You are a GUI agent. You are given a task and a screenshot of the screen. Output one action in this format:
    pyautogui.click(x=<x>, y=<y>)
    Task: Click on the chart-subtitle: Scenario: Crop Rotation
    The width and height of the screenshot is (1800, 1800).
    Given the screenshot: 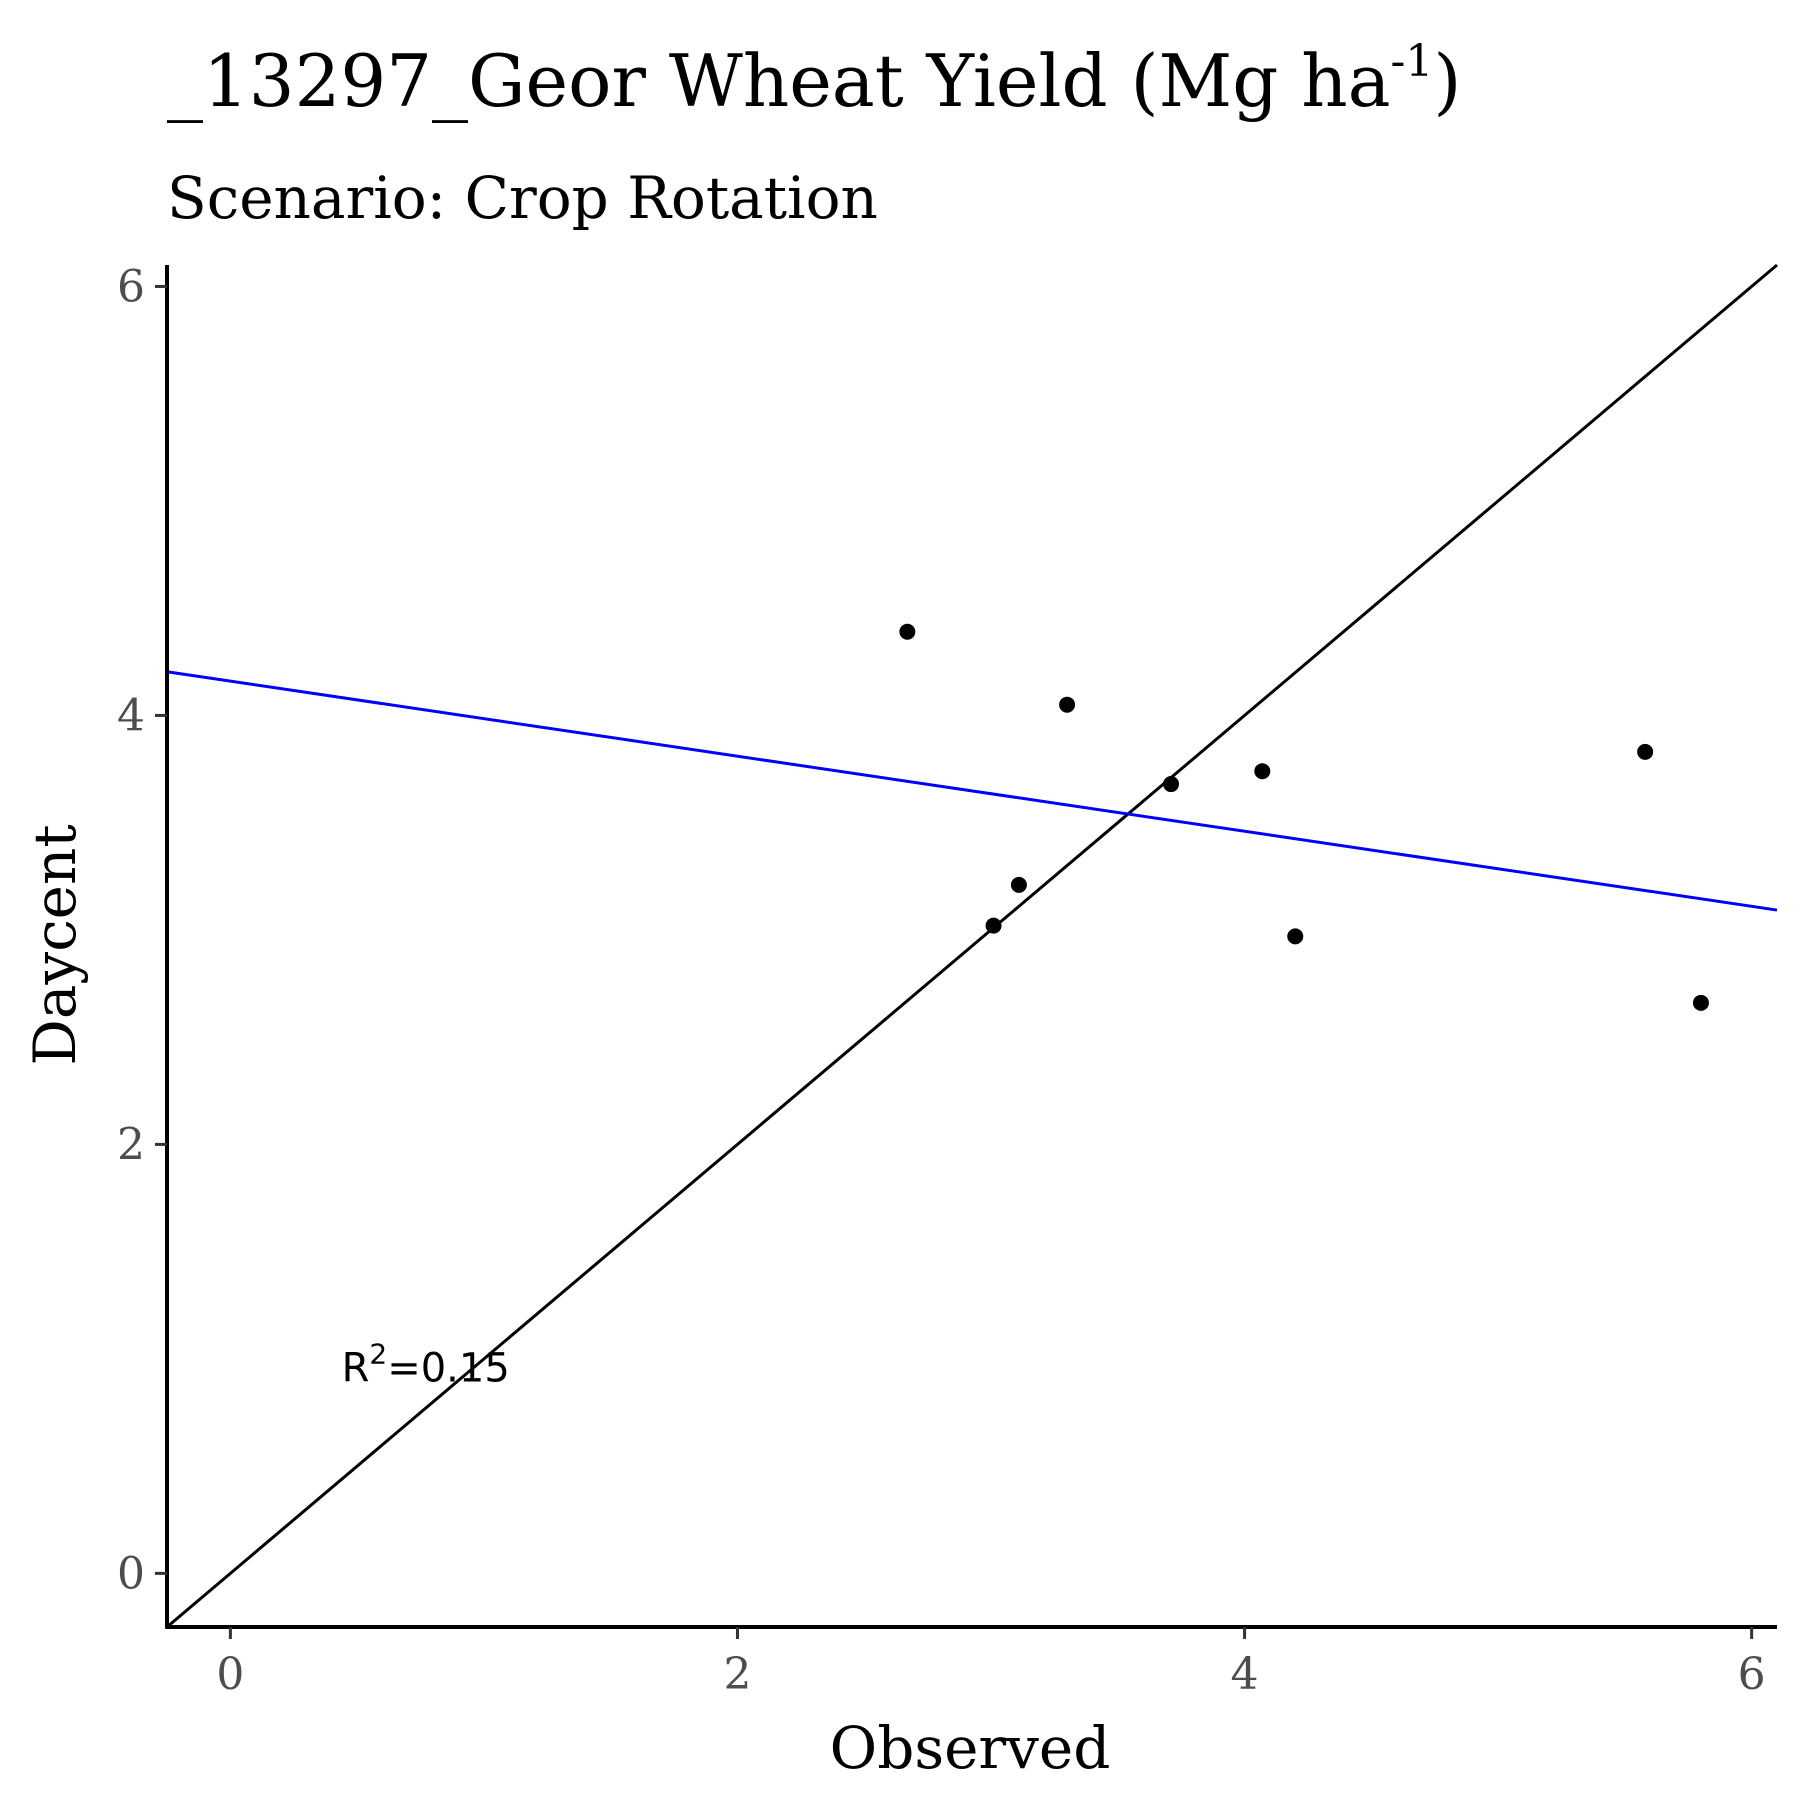 What is the action you would take?
    pyautogui.click(x=522, y=198)
    